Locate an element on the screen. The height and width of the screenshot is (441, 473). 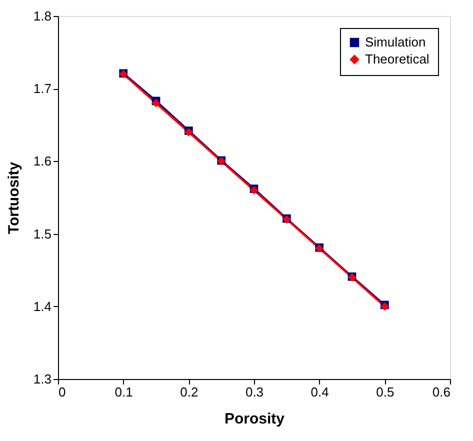
x-tick-label: 0.3 is located at coordinates (254, 392).